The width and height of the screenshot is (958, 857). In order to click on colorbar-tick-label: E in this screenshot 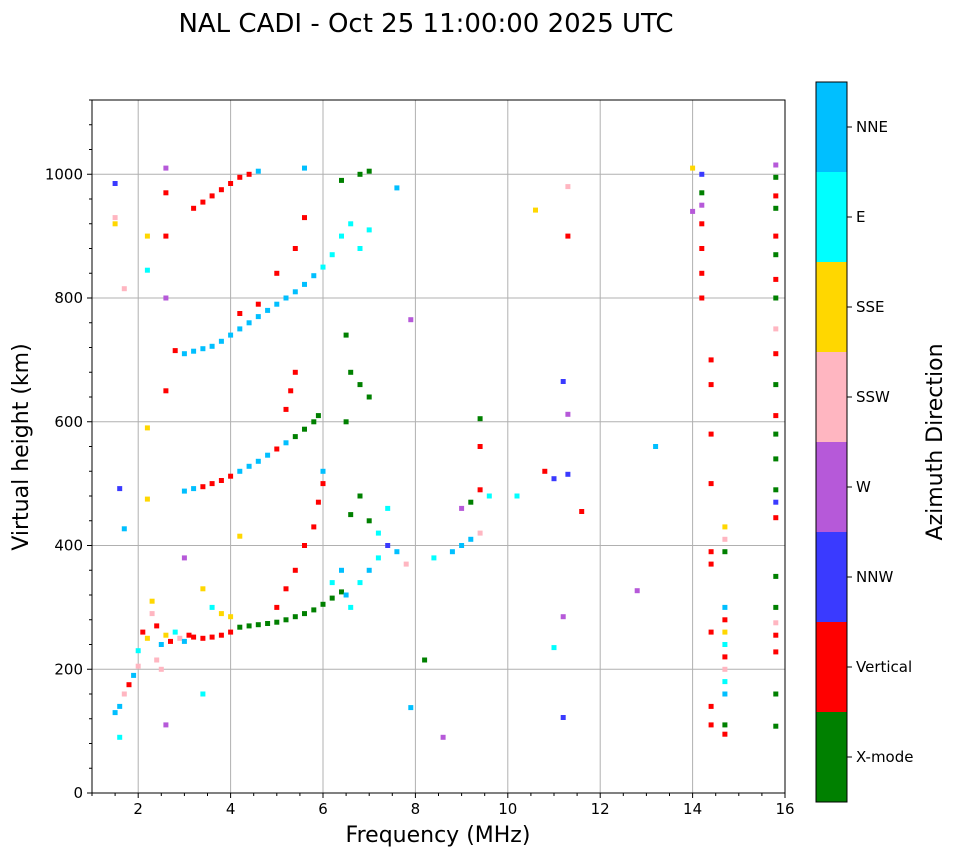, I will do `click(860, 217)`.